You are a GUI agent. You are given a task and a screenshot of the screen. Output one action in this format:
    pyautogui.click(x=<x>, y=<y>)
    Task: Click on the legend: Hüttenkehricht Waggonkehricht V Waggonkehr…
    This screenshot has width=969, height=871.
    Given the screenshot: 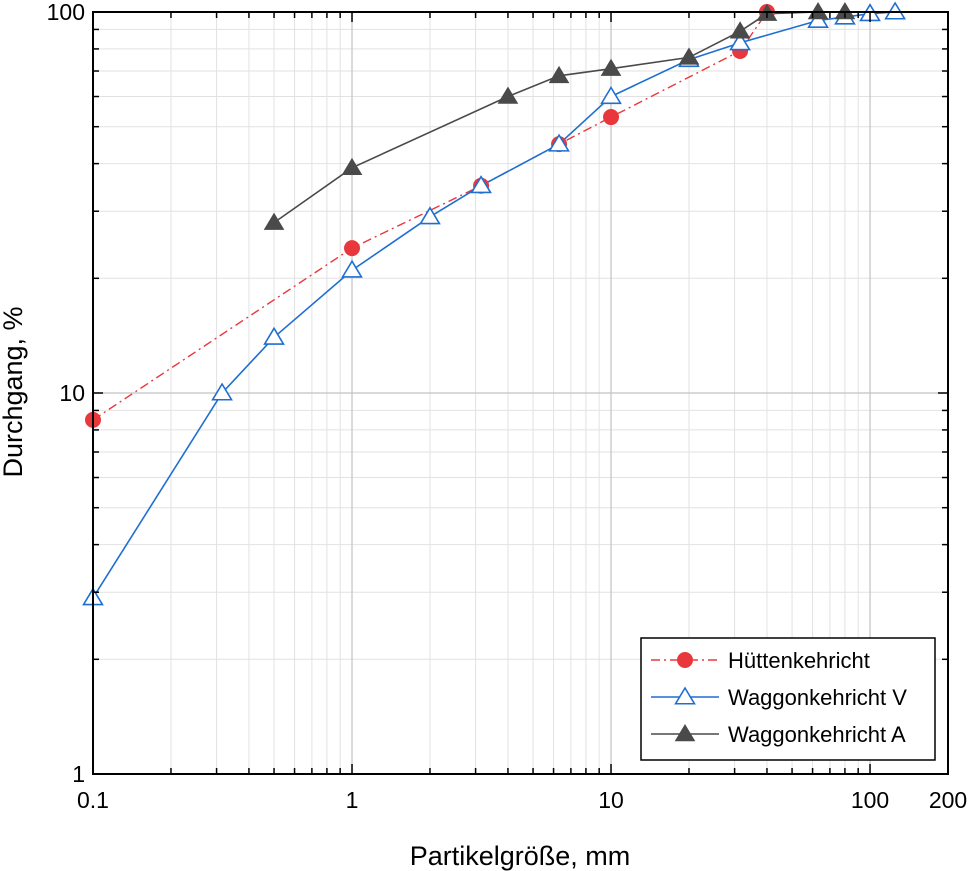 What is the action you would take?
    pyautogui.click(x=788, y=699)
    